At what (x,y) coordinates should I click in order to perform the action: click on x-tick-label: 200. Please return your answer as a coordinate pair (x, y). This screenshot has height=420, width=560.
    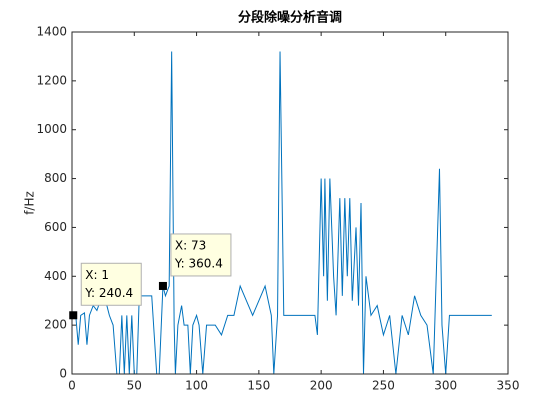
    Looking at the image, I should click on (321, 386).